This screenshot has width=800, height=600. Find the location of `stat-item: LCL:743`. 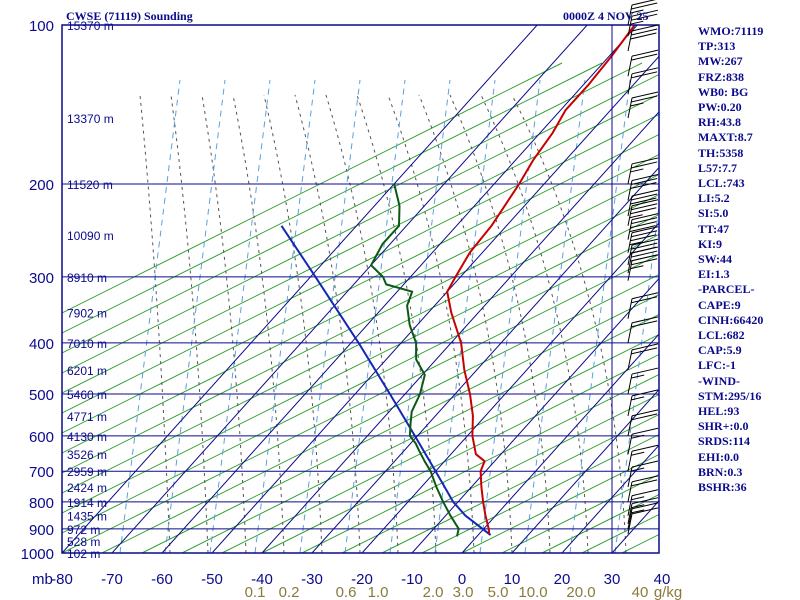

stat-item: LCL:743 is located at coordinates (721, 183).